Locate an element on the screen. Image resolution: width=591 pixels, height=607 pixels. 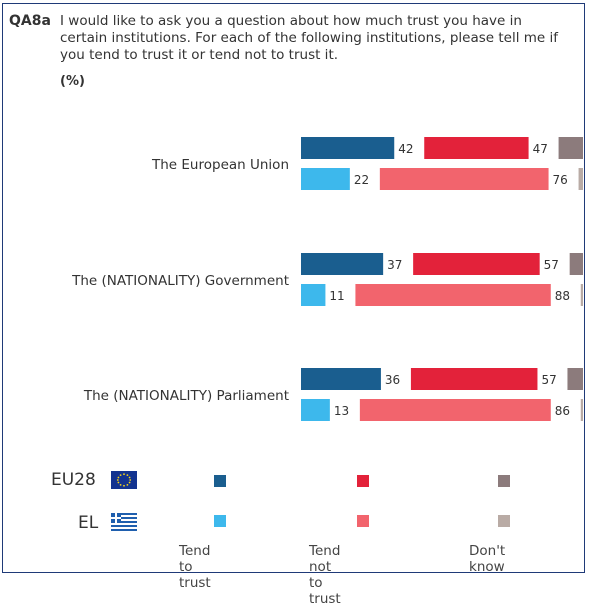
legend-label-trust: Tend to trust is located at coordinates (195, 567).